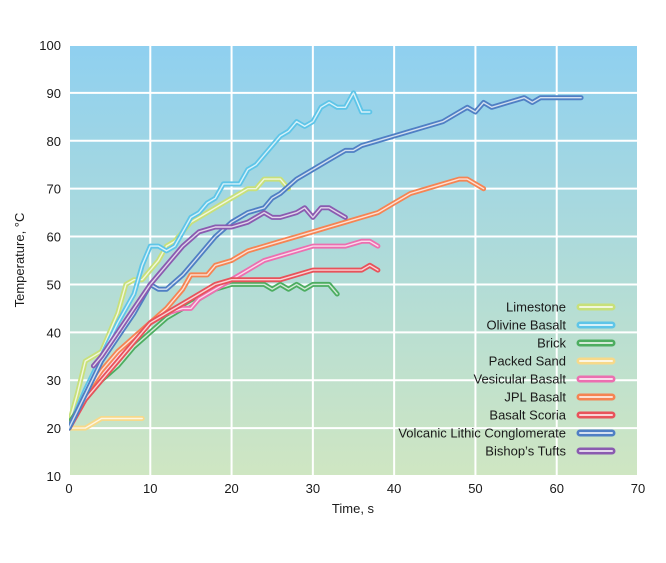 The image size is (666, 563). Describe the element at coordinates (54, 93) in the screenshot. I see `y-tick-label: 90` at that location.